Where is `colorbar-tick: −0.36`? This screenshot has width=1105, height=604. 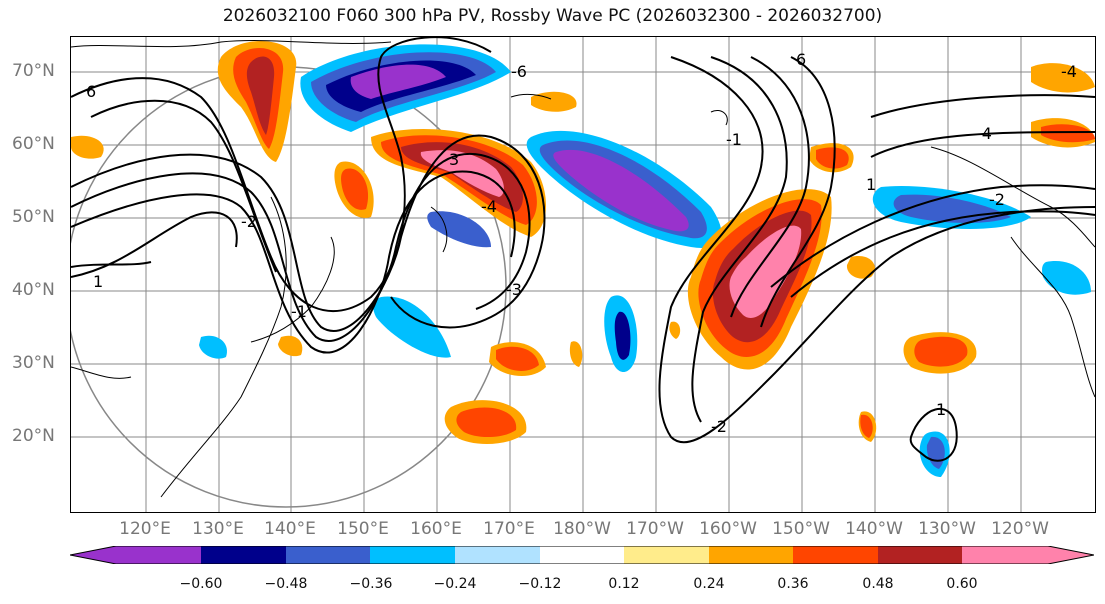 colorbar-tick: −0.36 is located at coordinates (371, 584).